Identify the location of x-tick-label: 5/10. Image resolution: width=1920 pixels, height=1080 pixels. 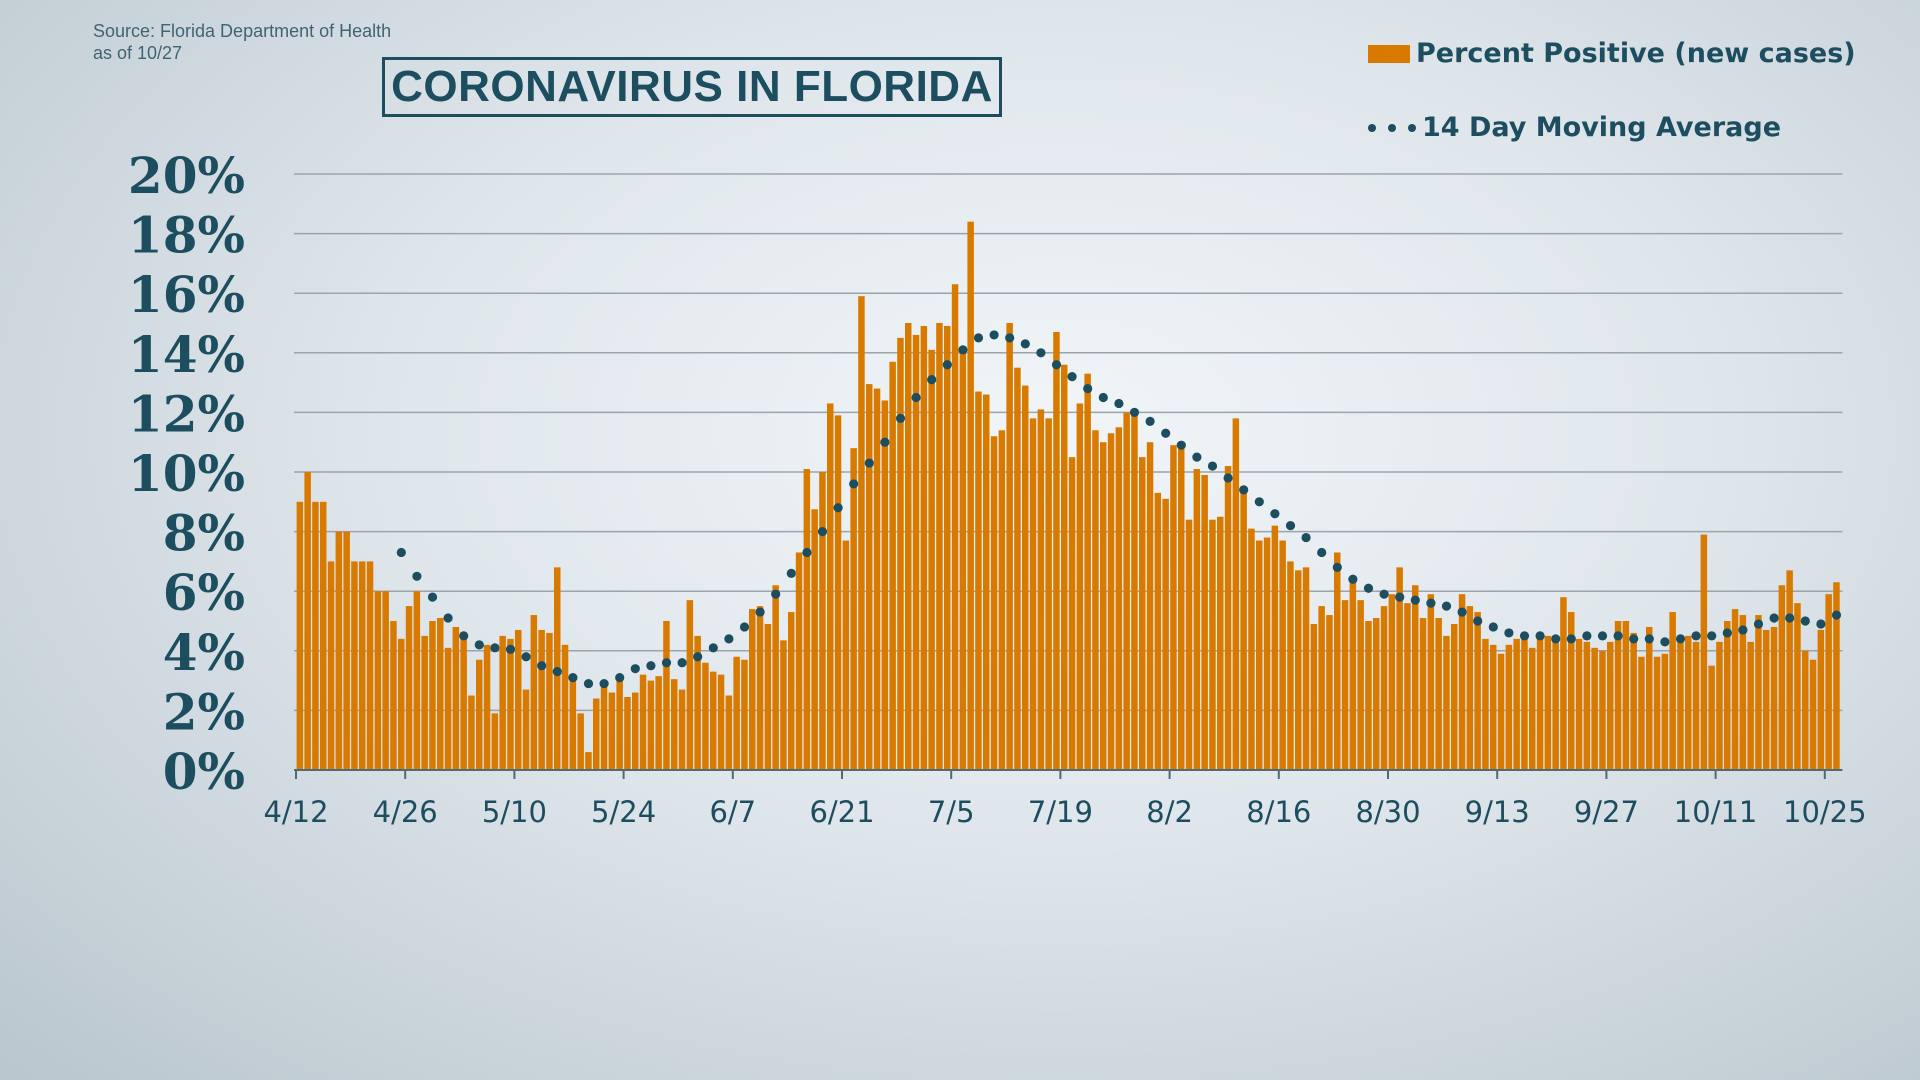
(514, 812).